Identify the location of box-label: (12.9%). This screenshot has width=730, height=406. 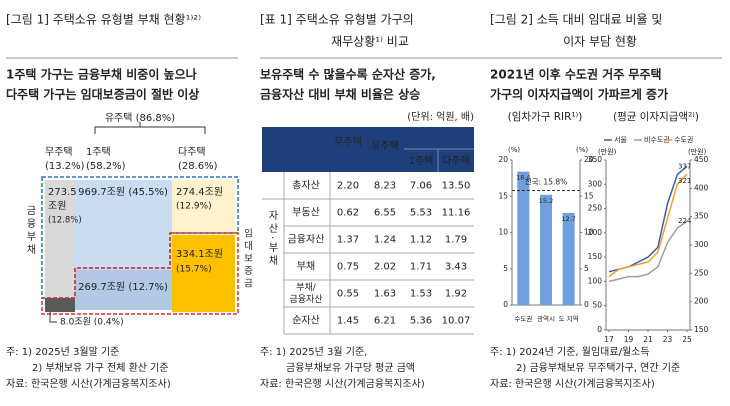
(194, 207).